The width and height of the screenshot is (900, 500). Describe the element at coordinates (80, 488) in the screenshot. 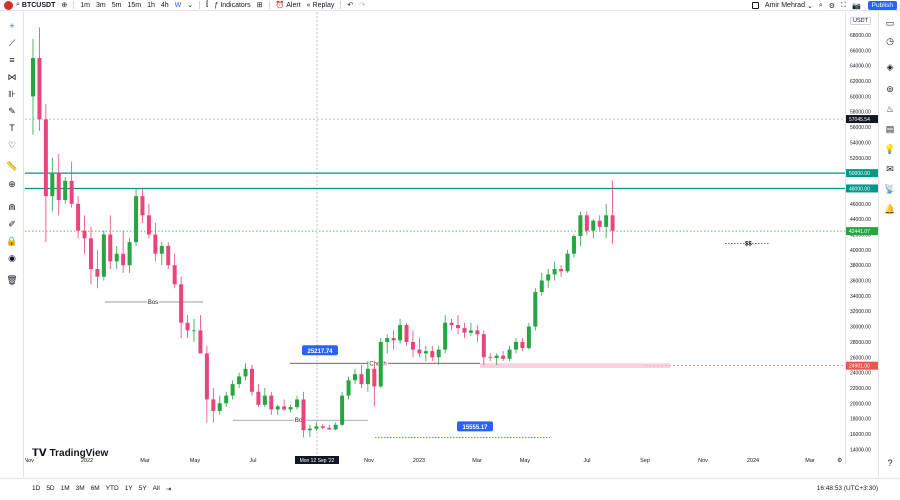

I see `range-3m: 3M` at that location.